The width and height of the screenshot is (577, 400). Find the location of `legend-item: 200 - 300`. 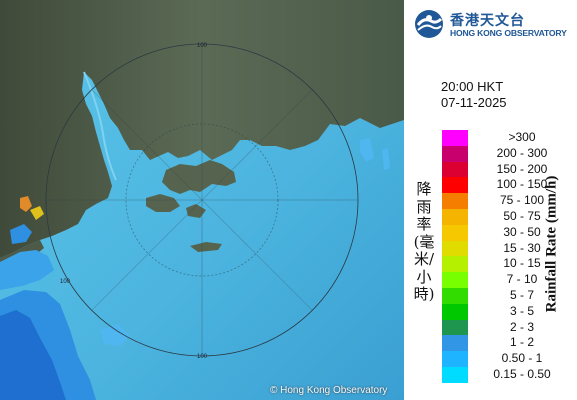

legend-item: 200 - 300 is located at coordinates (507, 153).